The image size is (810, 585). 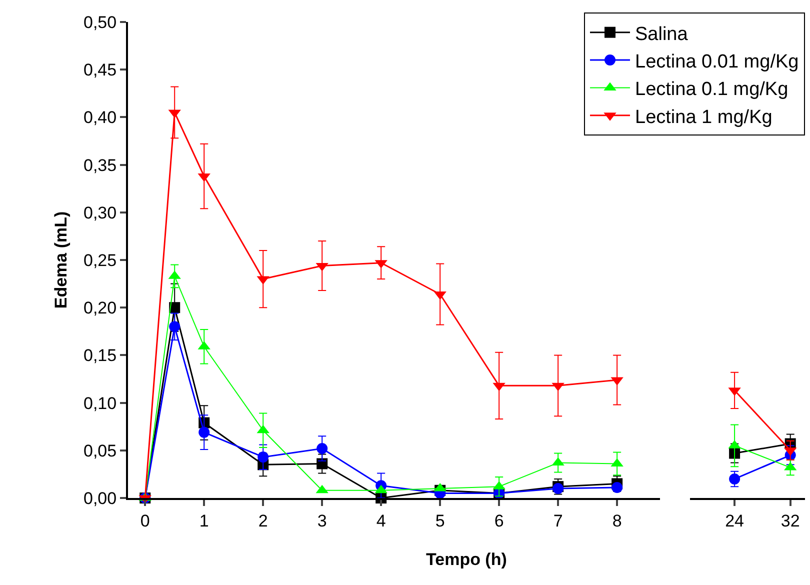 What do you see at coordinates (790, 520) in the screenshot?
I see `x-tick-label: 32` at bounding box center [790, 520].